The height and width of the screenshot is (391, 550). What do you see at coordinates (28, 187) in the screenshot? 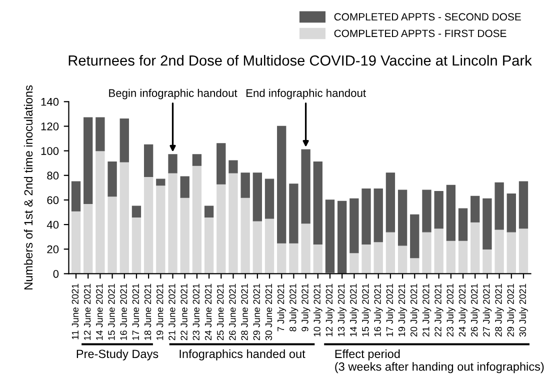
I see `y-axis-title: Numbers of 1st & 2nd time inoculations` at bounding box center [28, 187].